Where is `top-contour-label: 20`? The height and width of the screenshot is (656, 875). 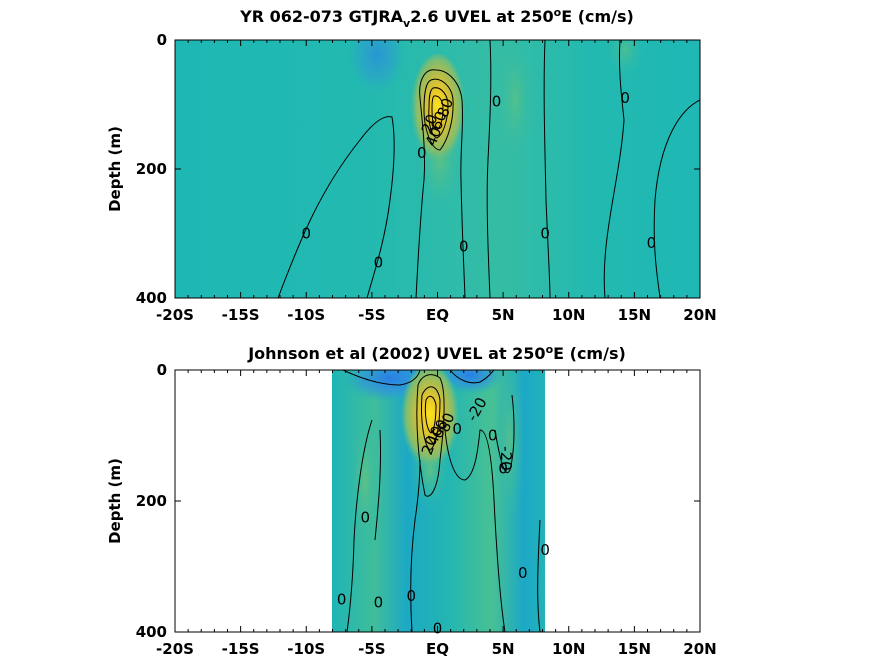
top-contour-label: 20 is located at coordinates (429, 124).